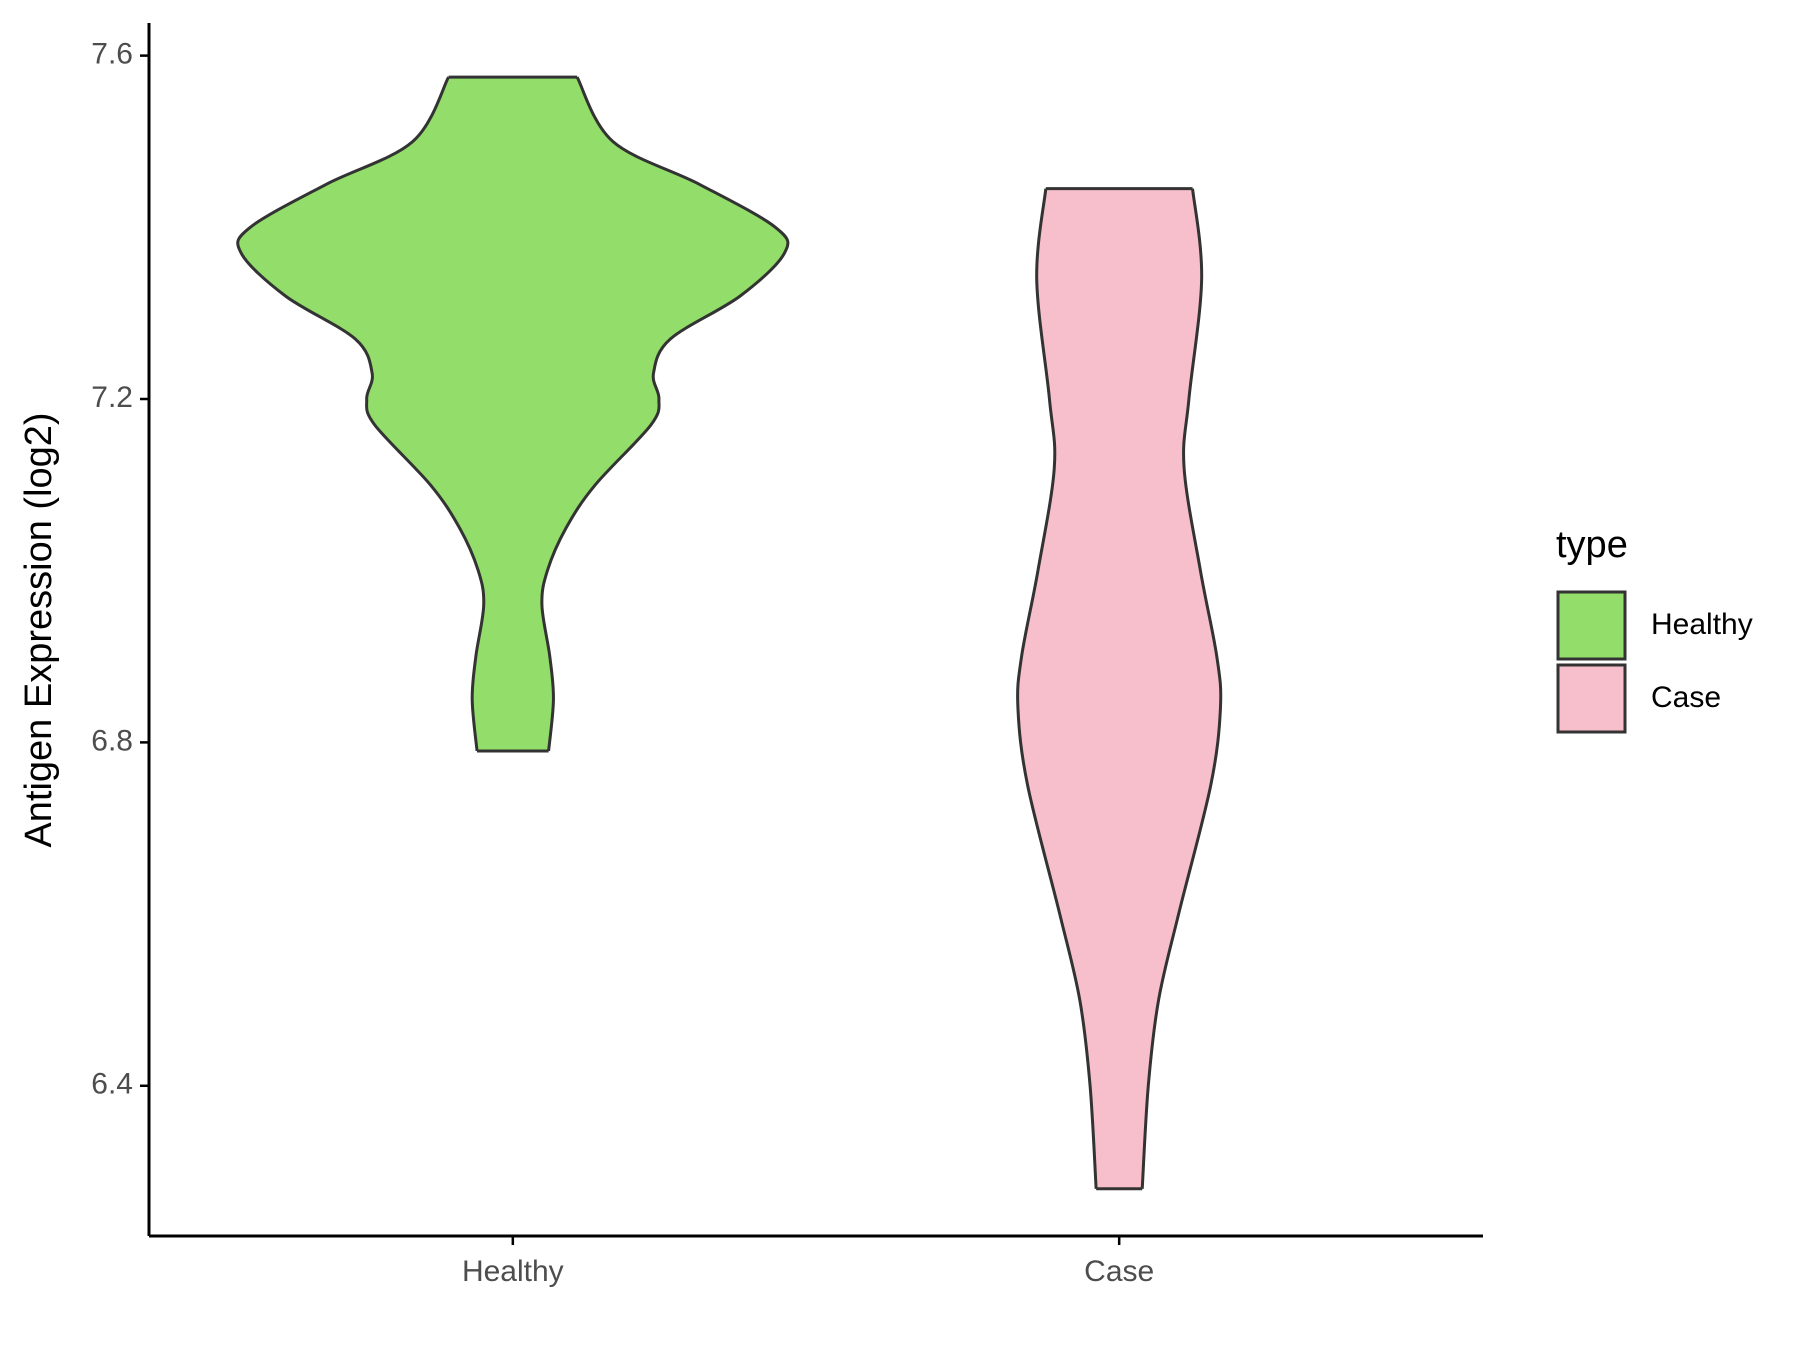 Image resolution: width=1800 pixels, height=1350 pixels. I want to click on y-tick-label: 7.2, so click(112, 397).